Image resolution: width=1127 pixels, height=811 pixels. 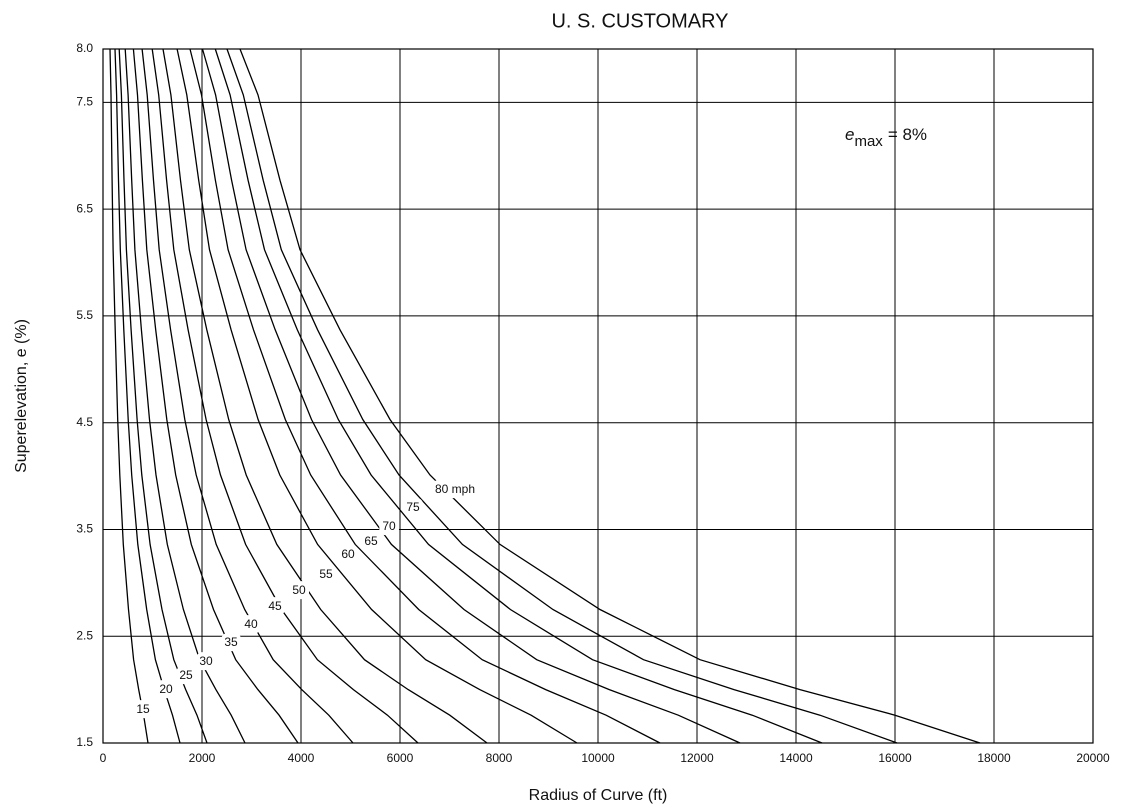 I want to click on annotation-subscript: max, so click(x=868, y=141).